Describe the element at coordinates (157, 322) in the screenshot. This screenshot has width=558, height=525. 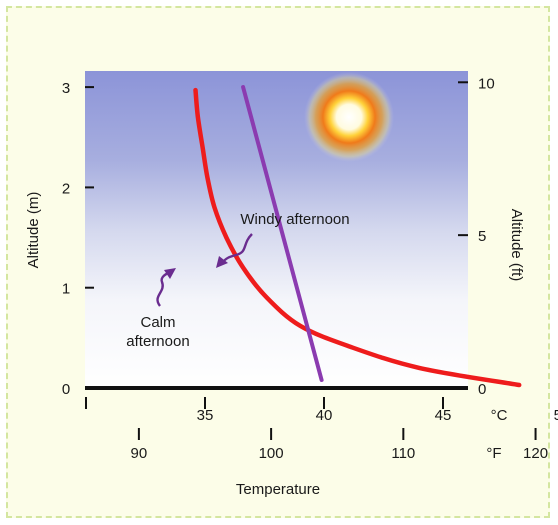
I see `annotation-calm-line: Calm` at that location.